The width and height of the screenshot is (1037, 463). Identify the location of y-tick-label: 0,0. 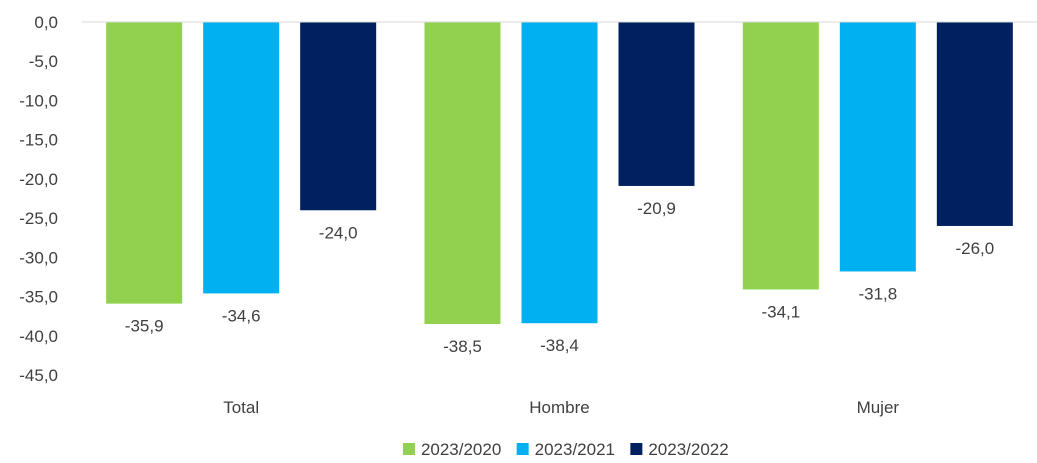
(46, 22).